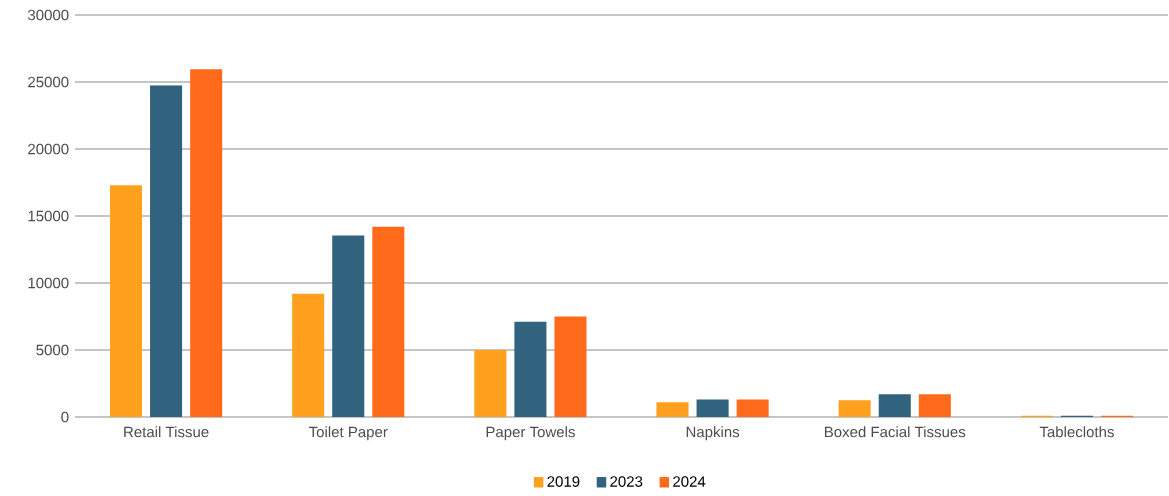 The height and width of the screenshot is (496, 1169). I want to click on y-tick-label: 5000, so click(52, 350).